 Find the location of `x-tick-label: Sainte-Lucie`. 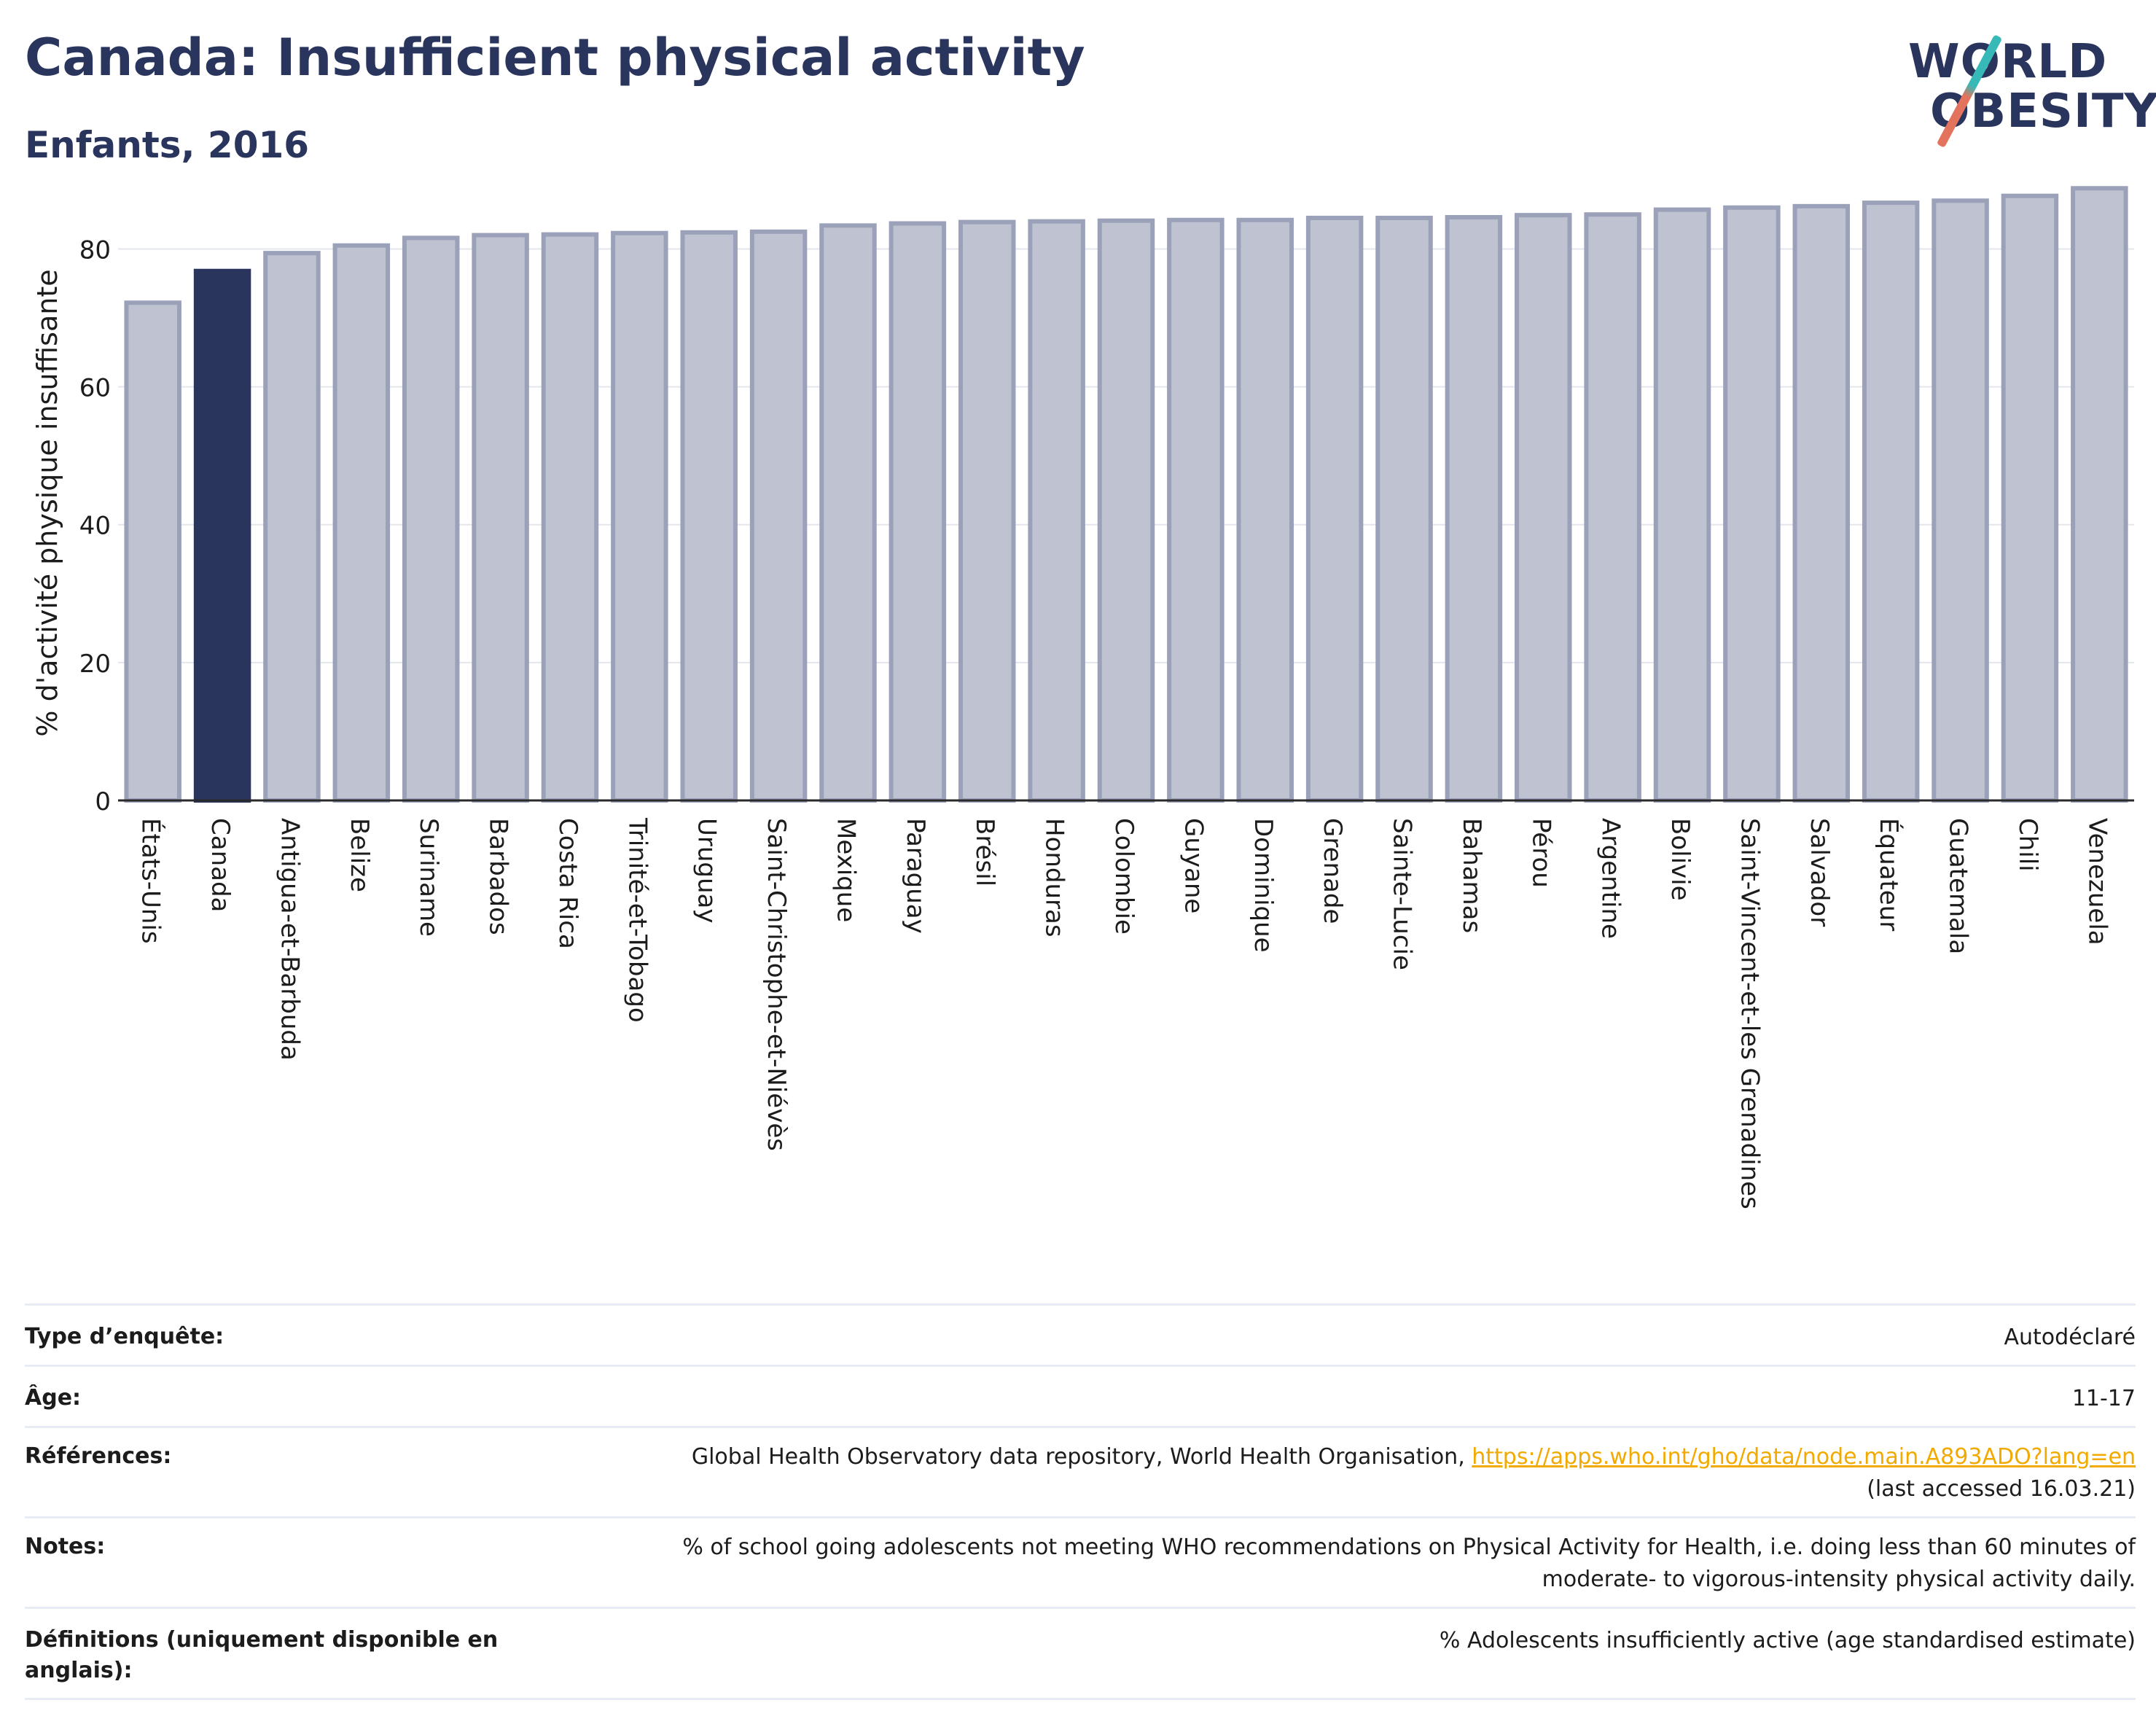

x-tick-label: Sainte-Lucie is located at coordinates (1403, 894).